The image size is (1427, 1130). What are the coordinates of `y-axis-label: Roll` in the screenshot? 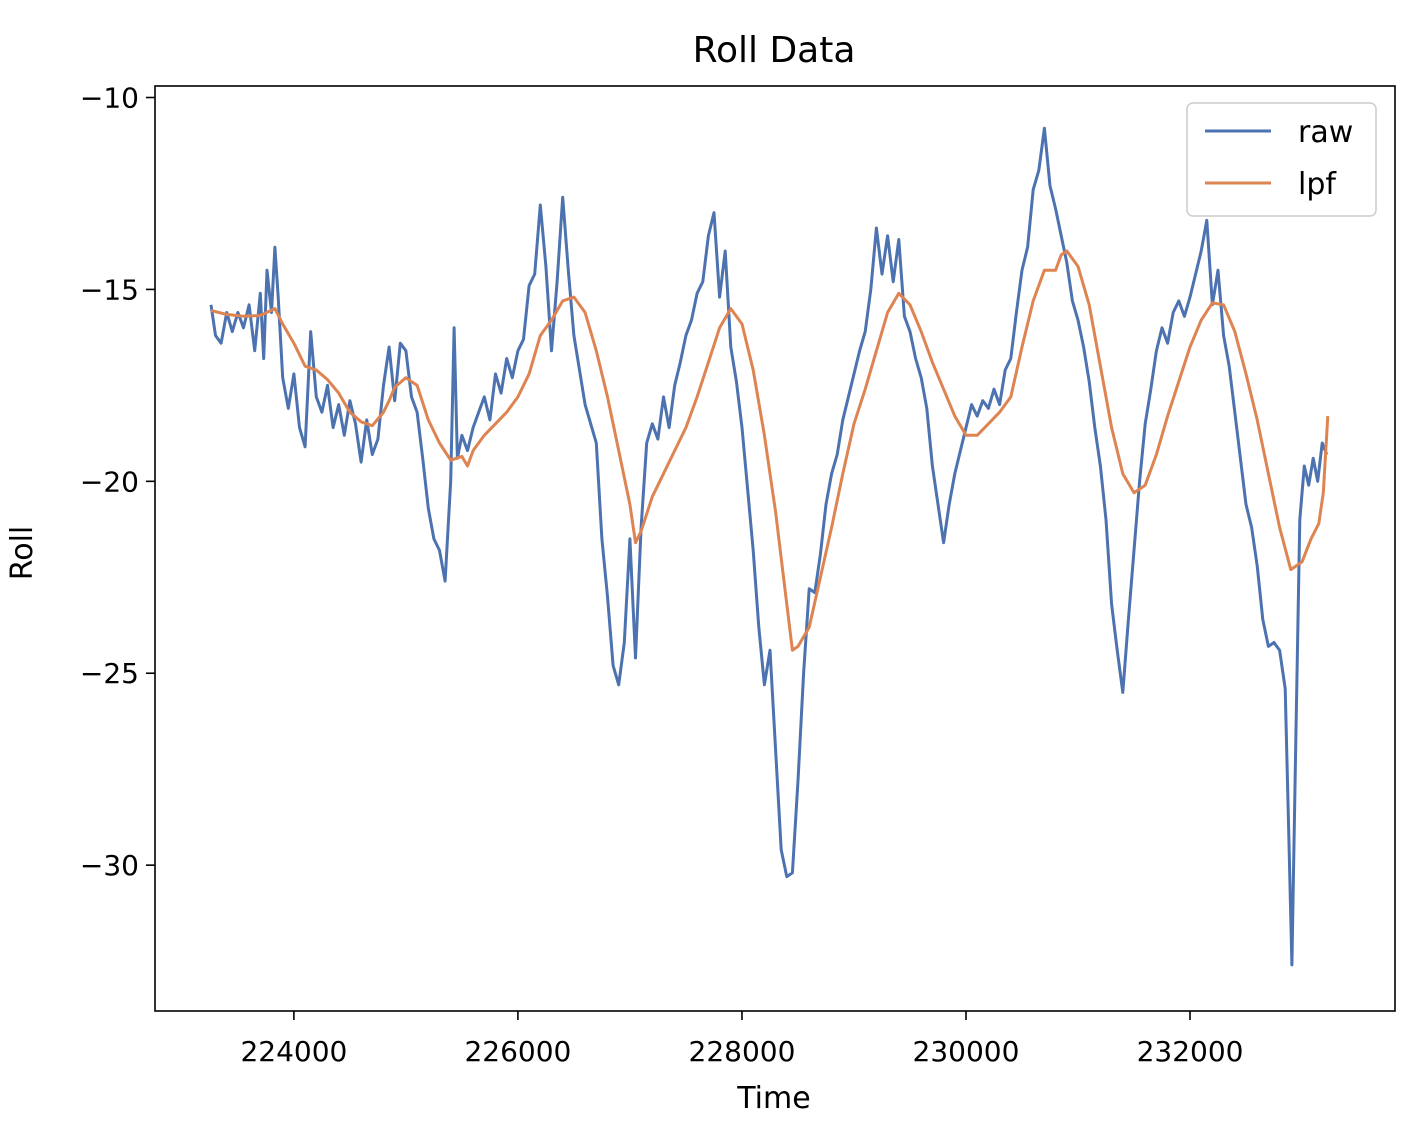 It's located at (22, 553).